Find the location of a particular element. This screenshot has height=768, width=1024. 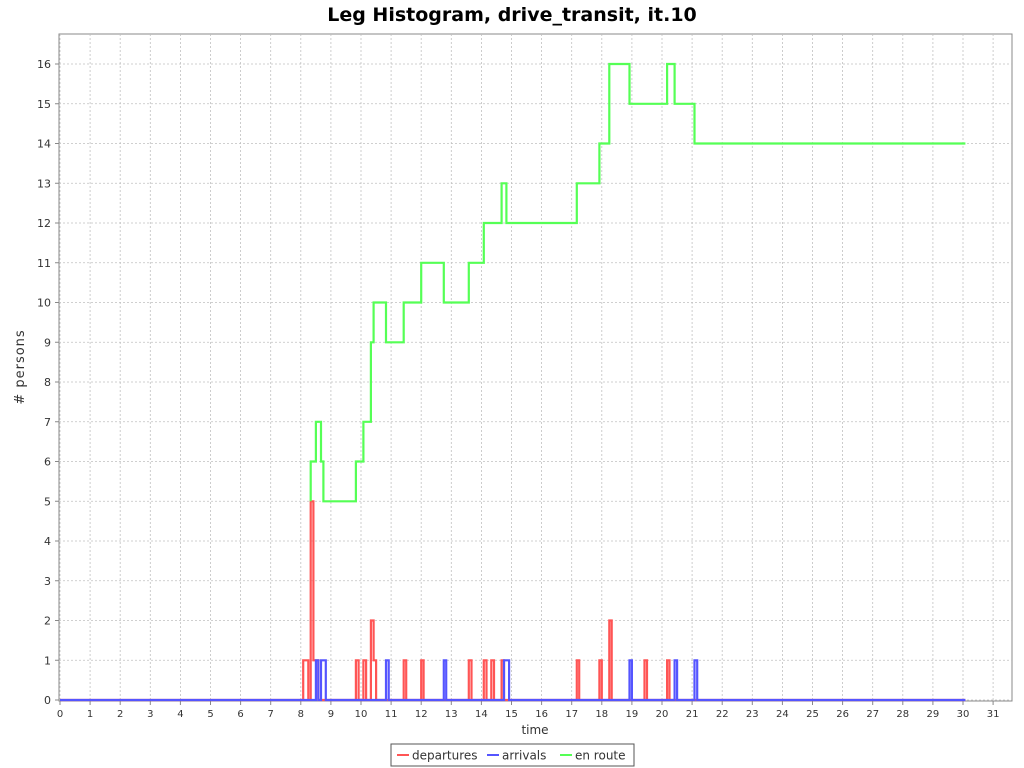

x-tick-label: 29 is located at coordinates (933, 714).